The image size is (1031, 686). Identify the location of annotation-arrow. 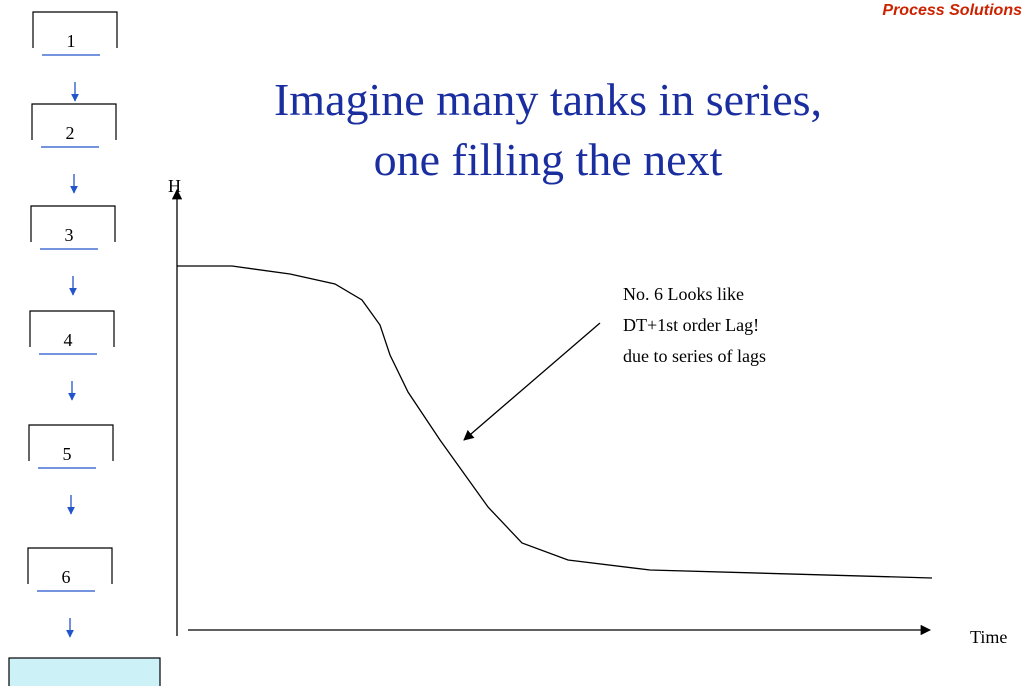
(532, 381).